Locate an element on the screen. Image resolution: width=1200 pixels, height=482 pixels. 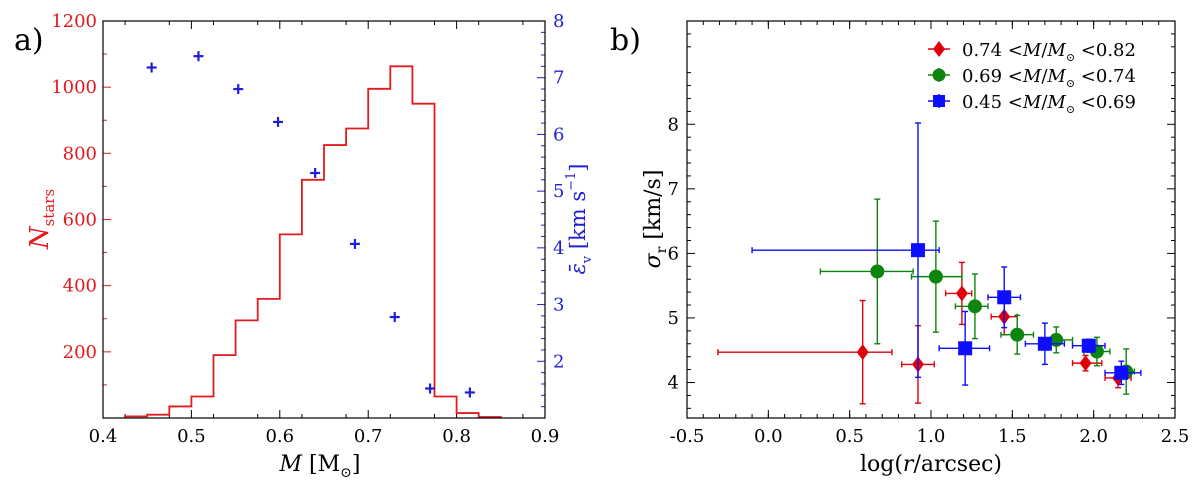
right-label-close: ] is located at coordinates (578, 168).